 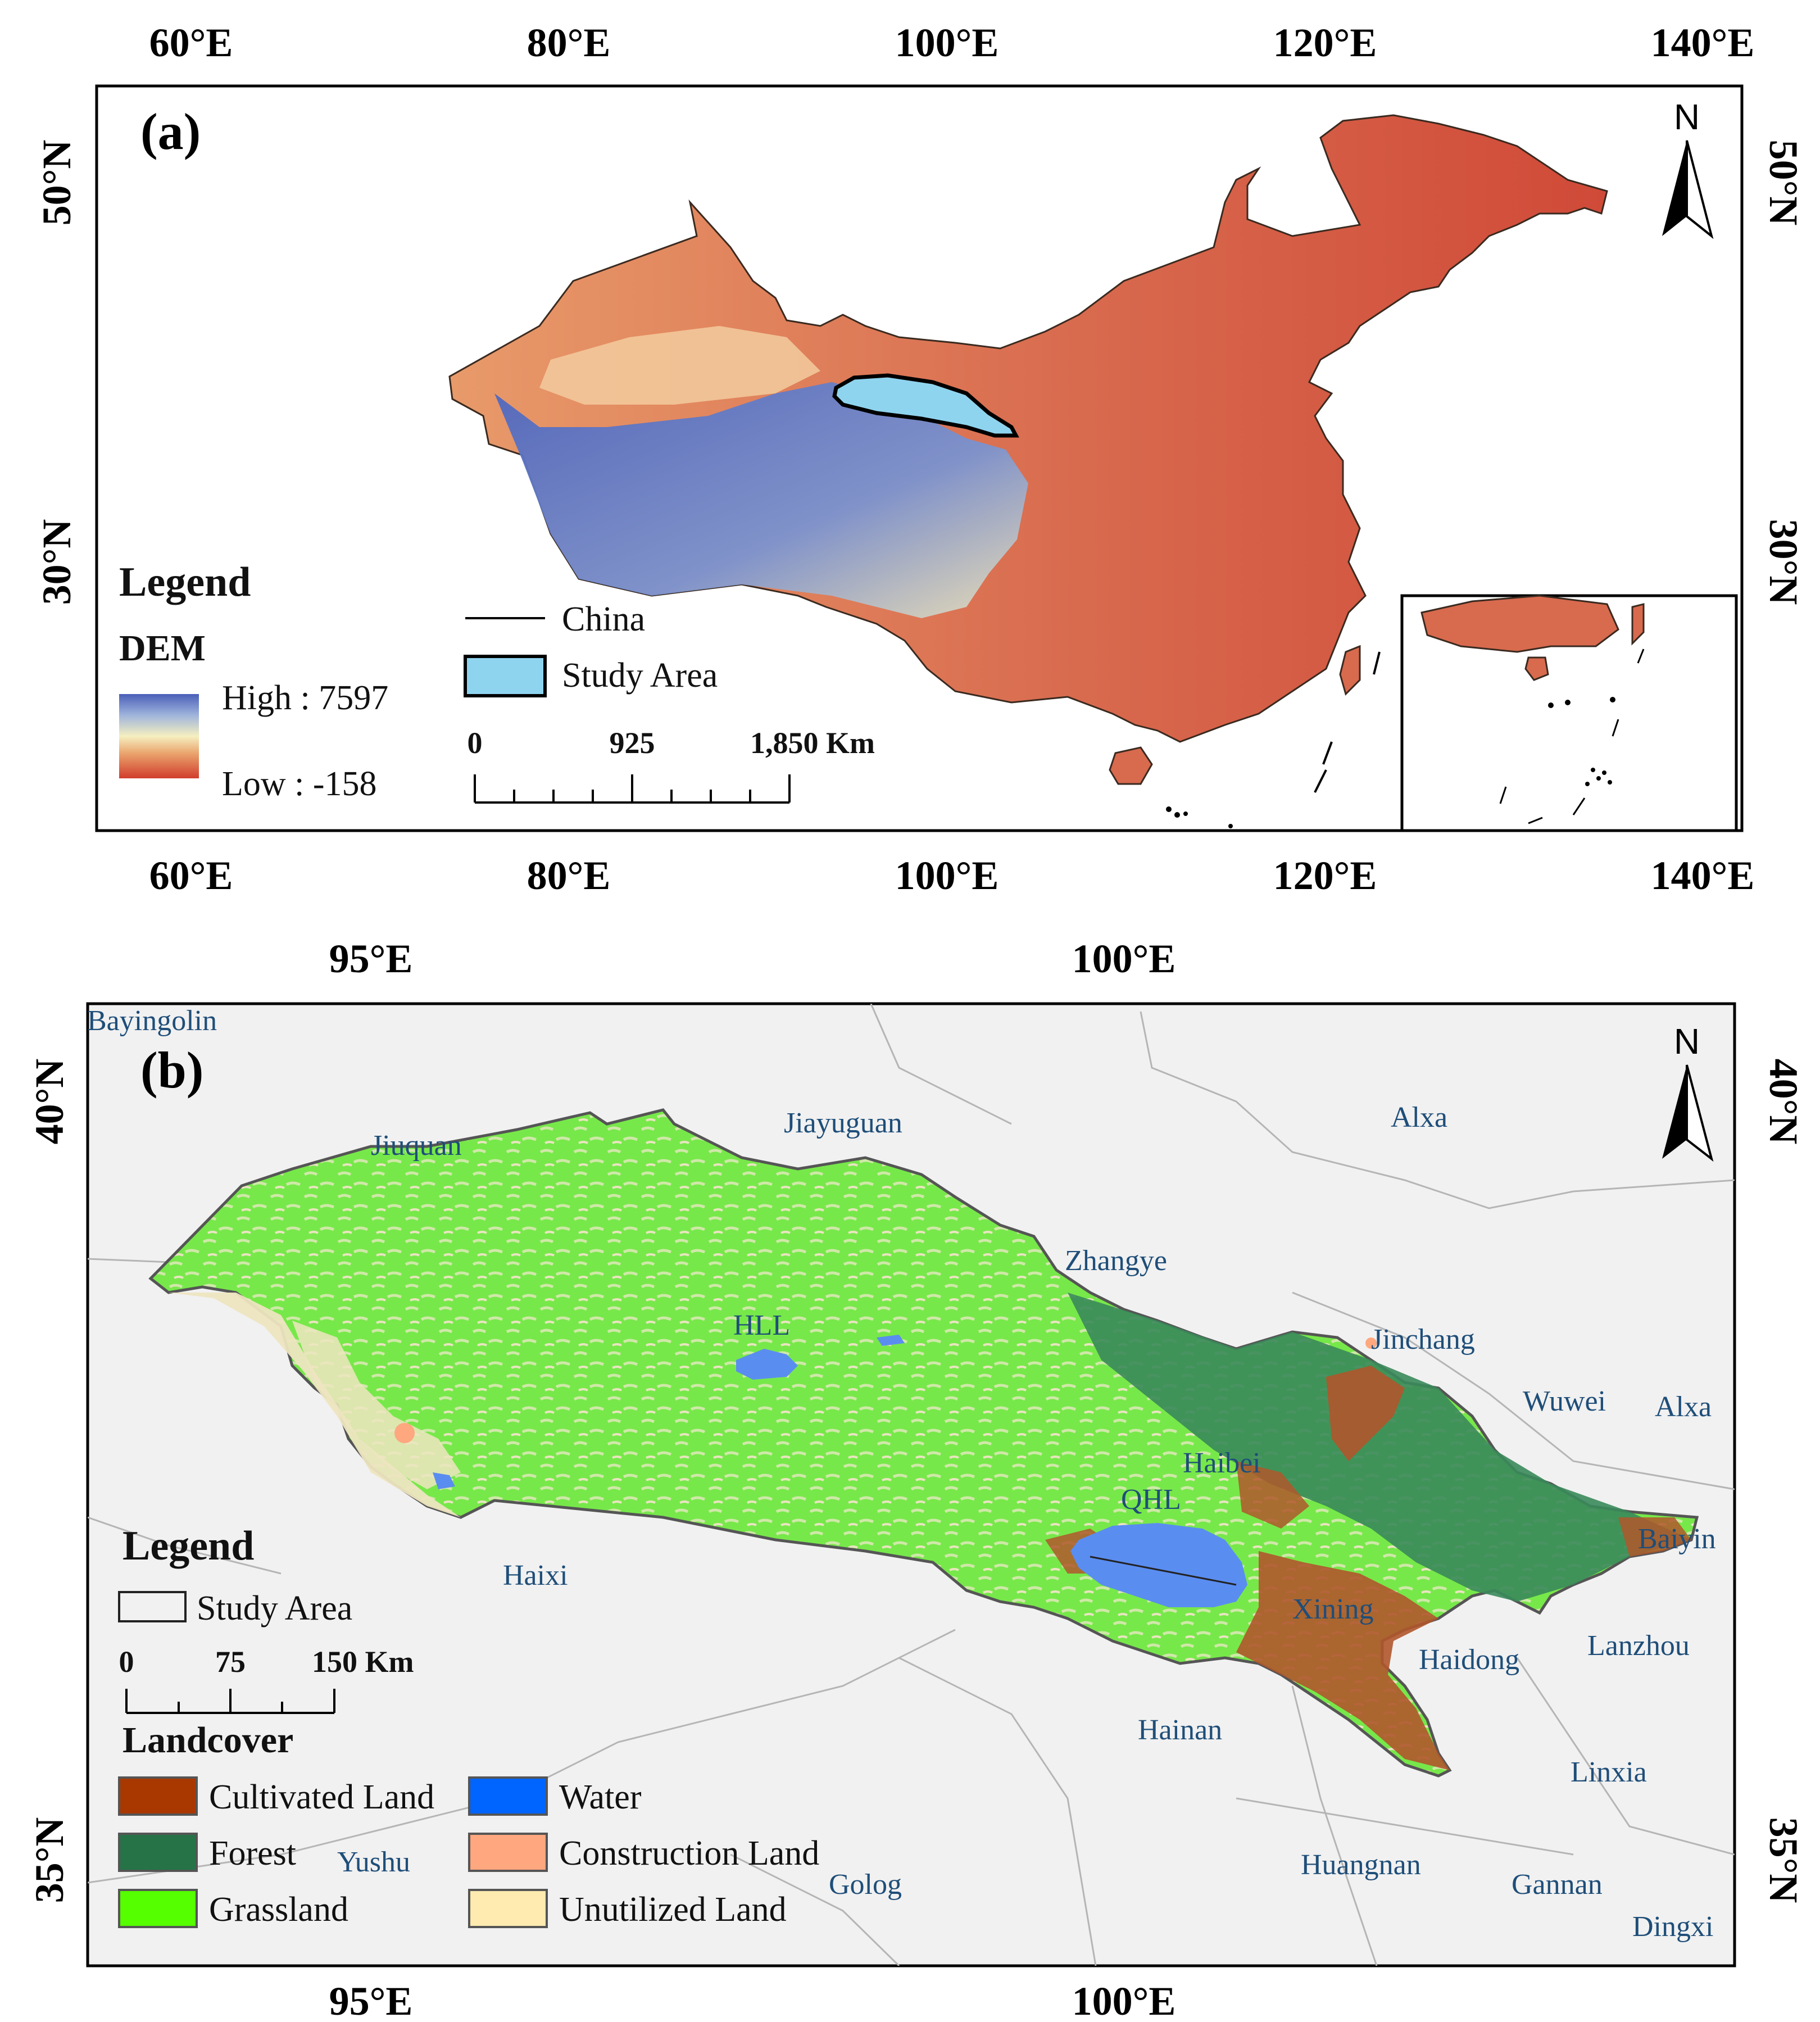 I want to click on north-arrow-icon-b: N, so click(x=1688, y=1091).